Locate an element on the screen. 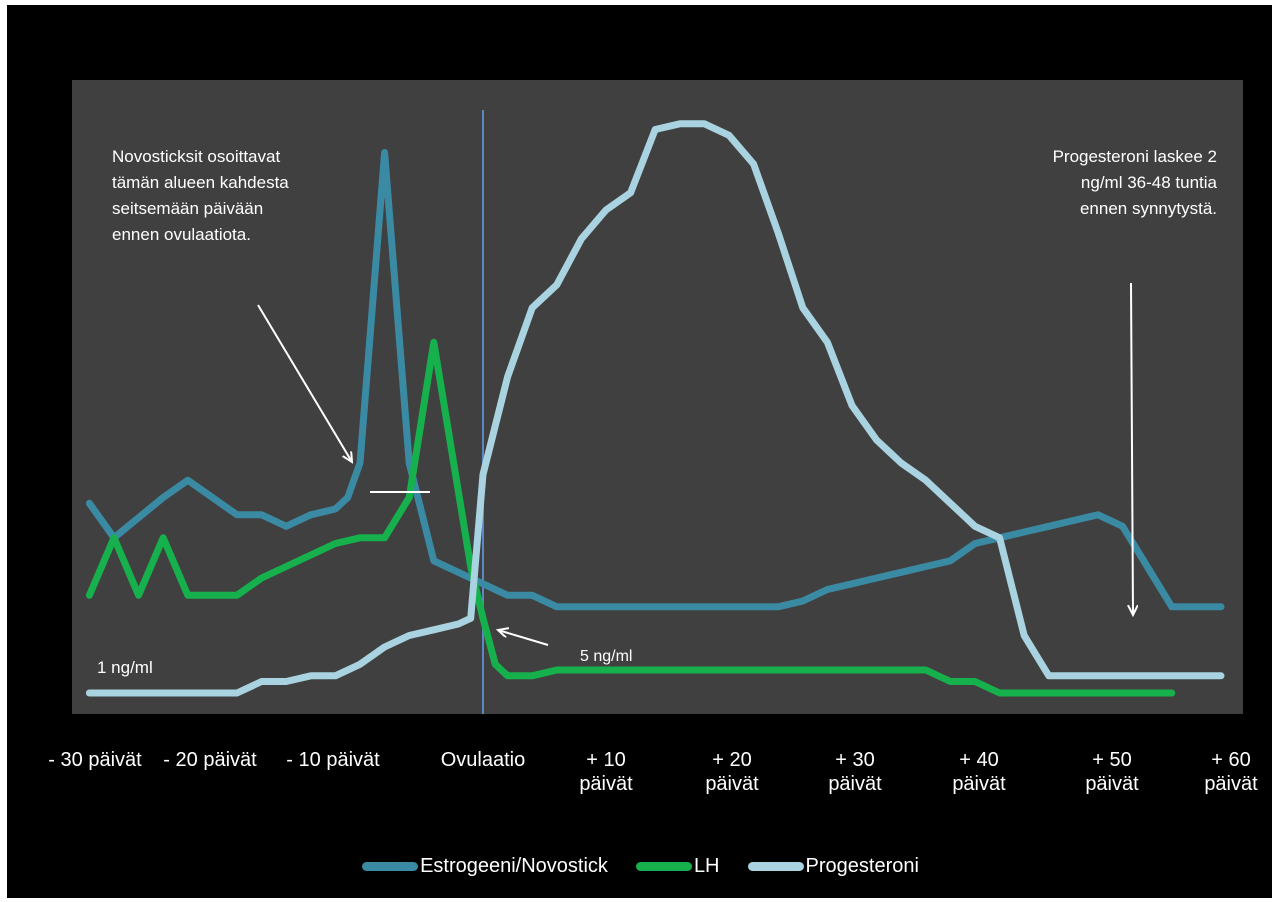 This screenshot has height=902, width=1281. legend-swatch-estrogen is located at coordinates (390, 866).